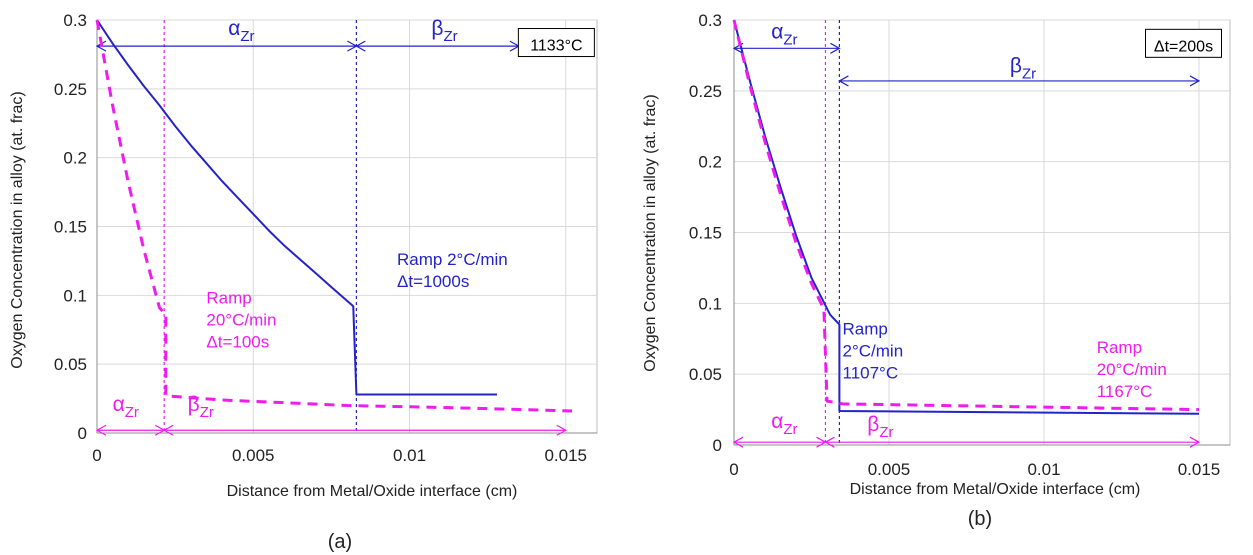  I want to click on annotation-line: 2°C/min, so click(873, 351).